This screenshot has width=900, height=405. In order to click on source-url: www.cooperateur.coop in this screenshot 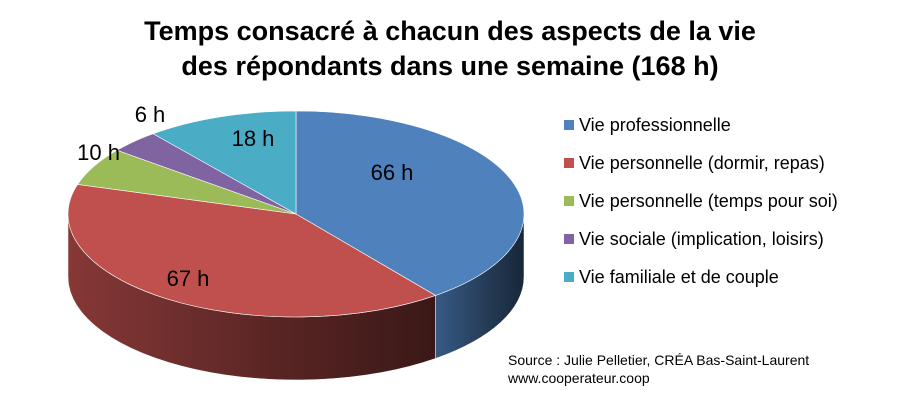, I will do `click(579, 378)`.